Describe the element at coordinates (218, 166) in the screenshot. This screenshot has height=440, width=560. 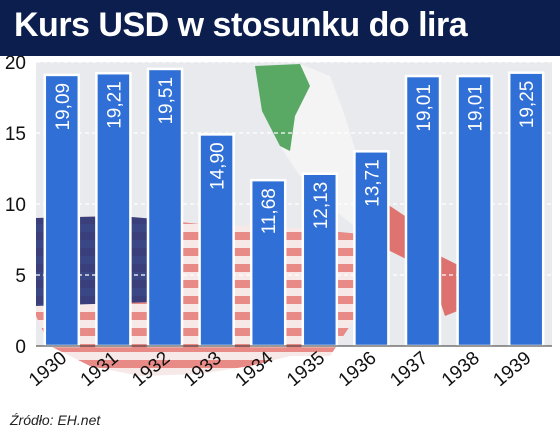
I see `value-label-1933: 14,90` at that location.